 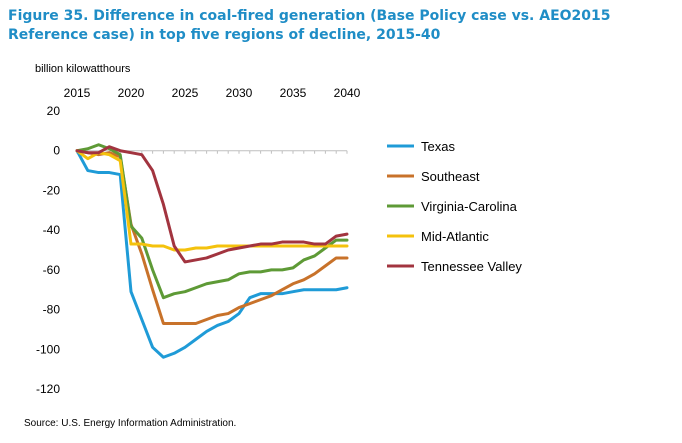 What do you see at coordinates (438, 146) in the screenshot?
I see `legend-label-texas: Texas` at bounding box center [438, 146].